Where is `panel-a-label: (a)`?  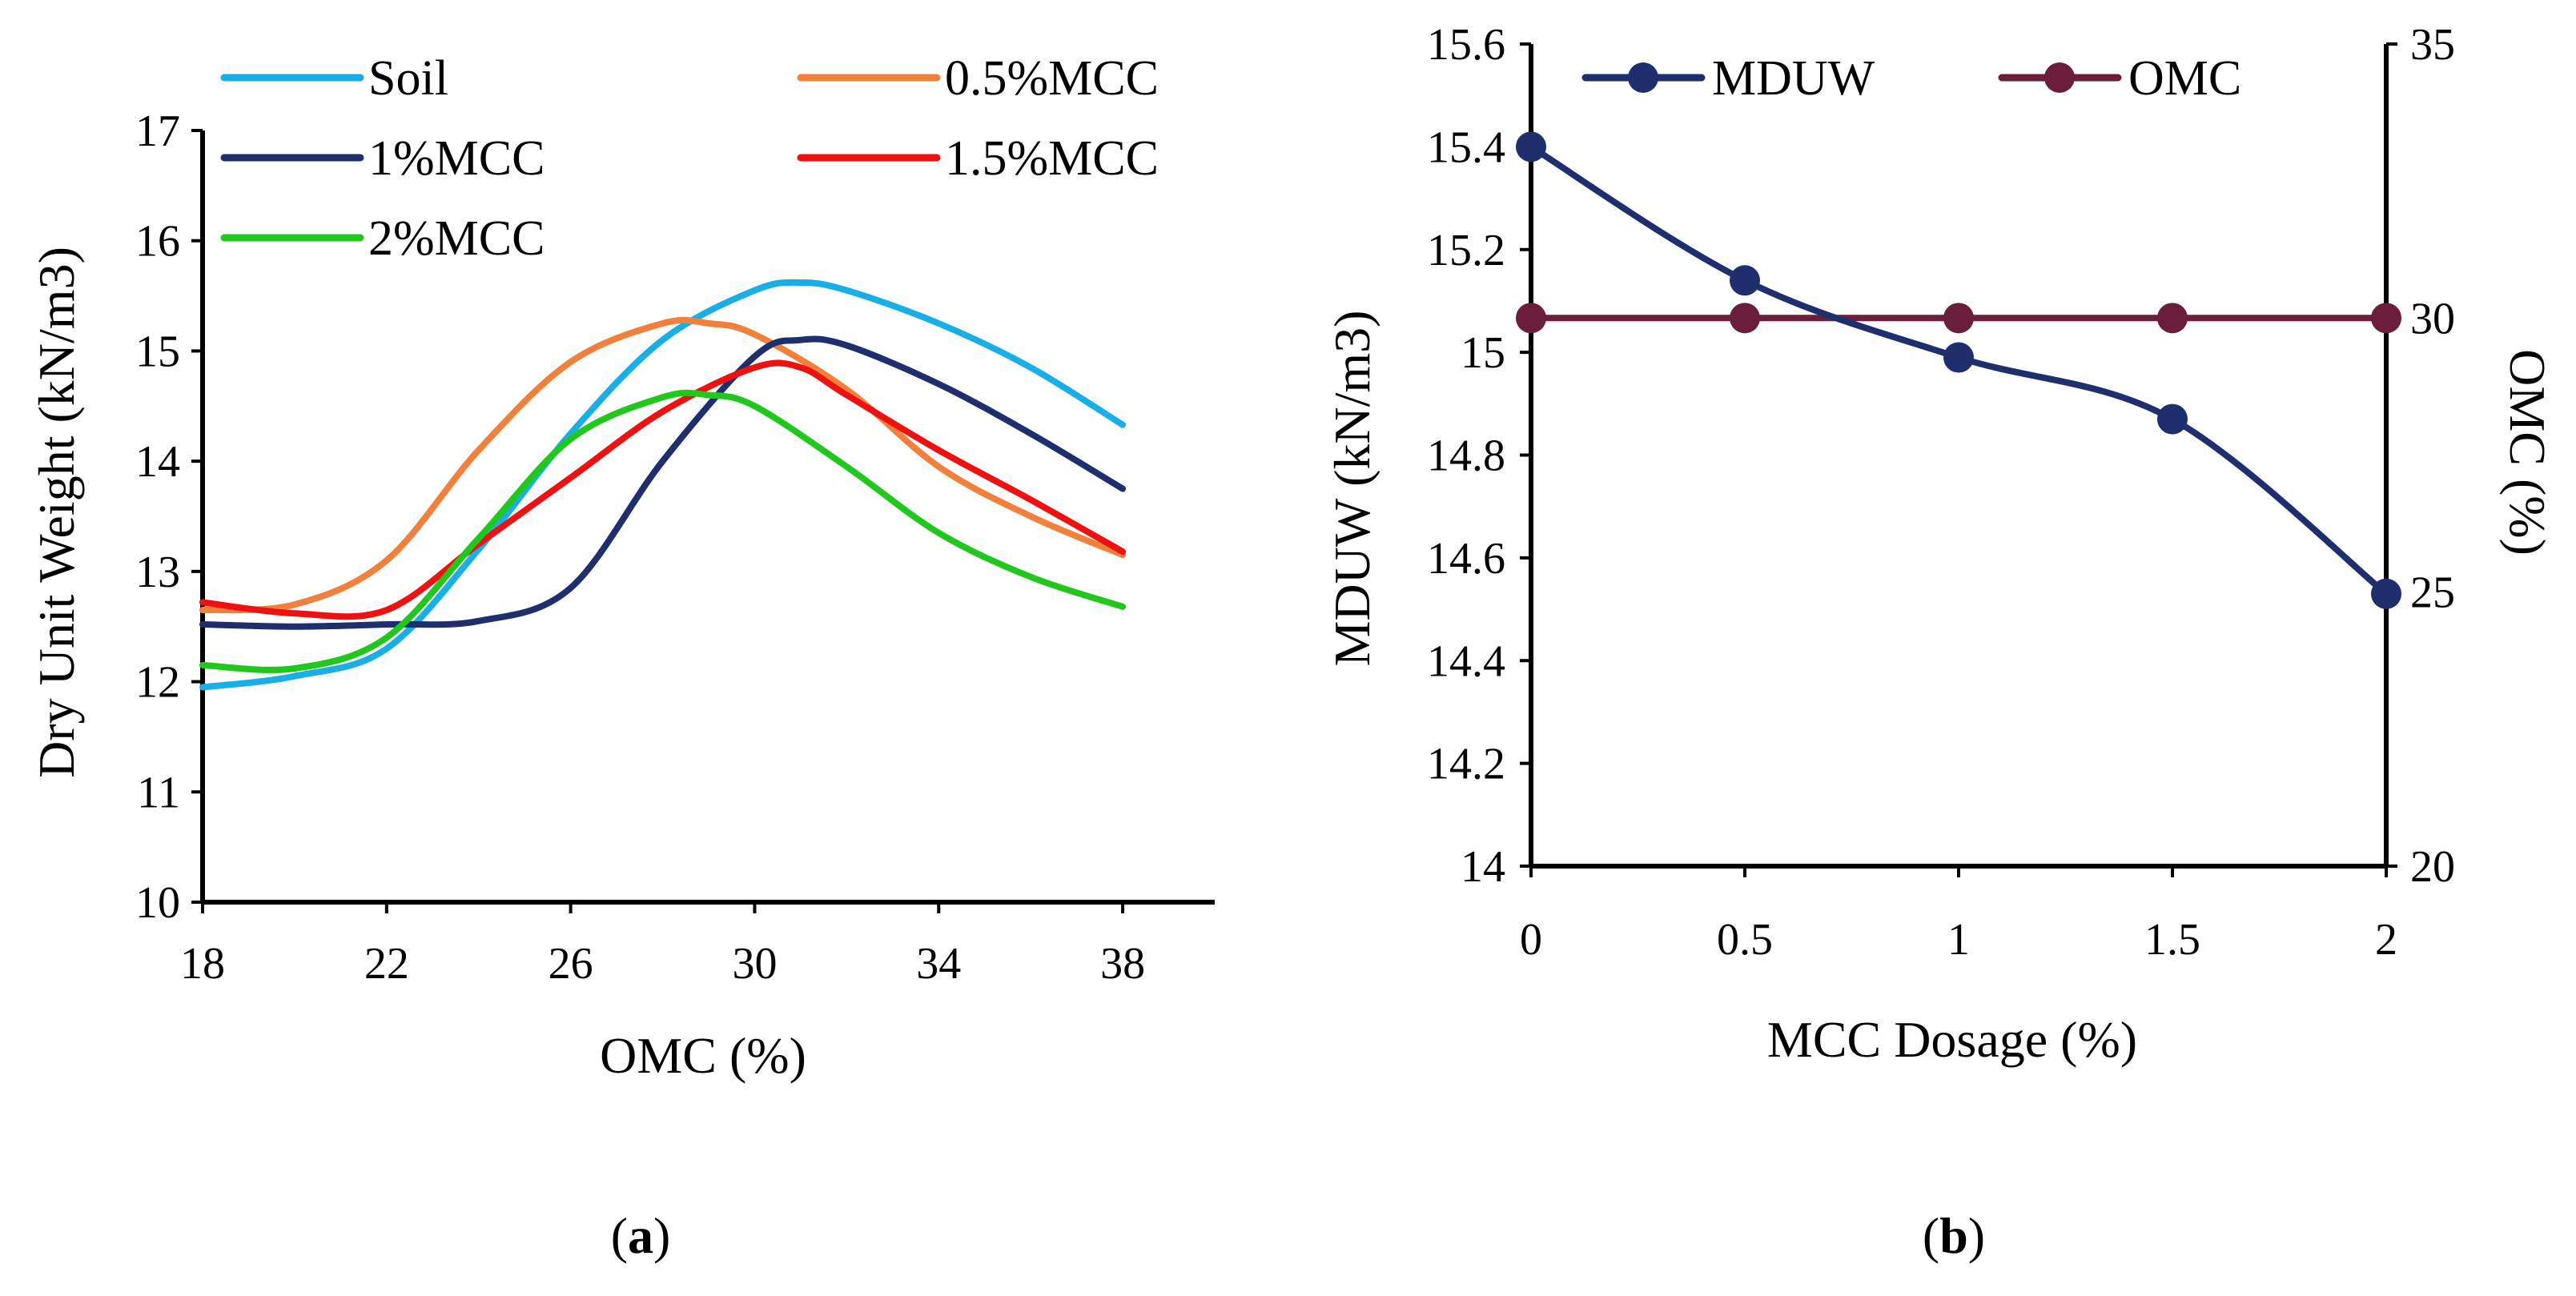 panel-a-label: (a) is located at coordinates (641, 1236).